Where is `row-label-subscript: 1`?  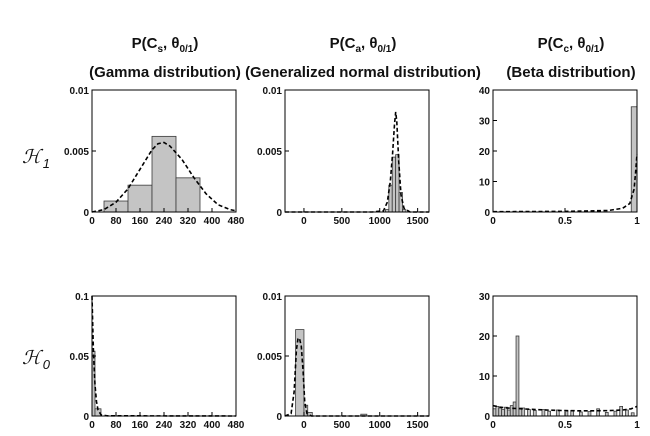 row-label-subscript: 1 is located at coordinates (46, 163).